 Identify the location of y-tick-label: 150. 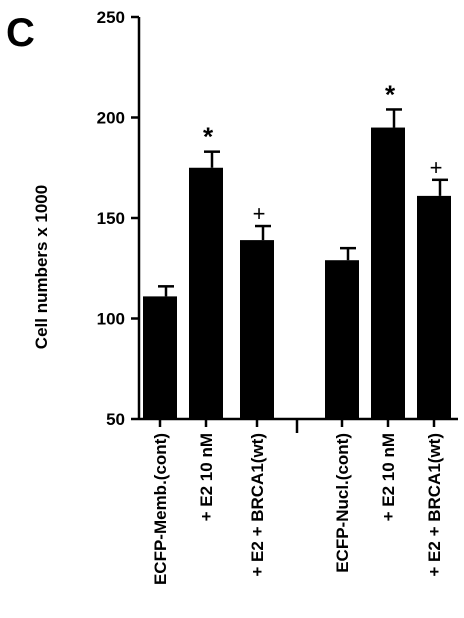
(111, 218).